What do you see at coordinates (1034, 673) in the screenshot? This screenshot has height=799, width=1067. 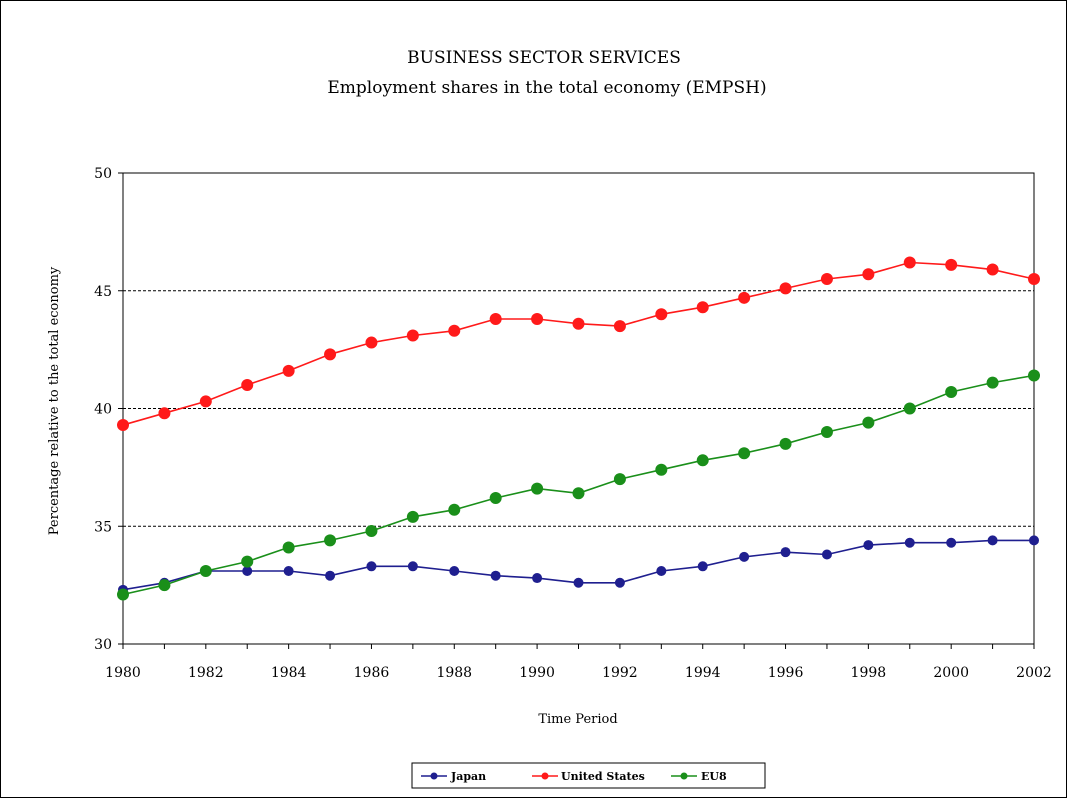 I see `x-tick-label: 2002` at bounding box center [1034, 673].